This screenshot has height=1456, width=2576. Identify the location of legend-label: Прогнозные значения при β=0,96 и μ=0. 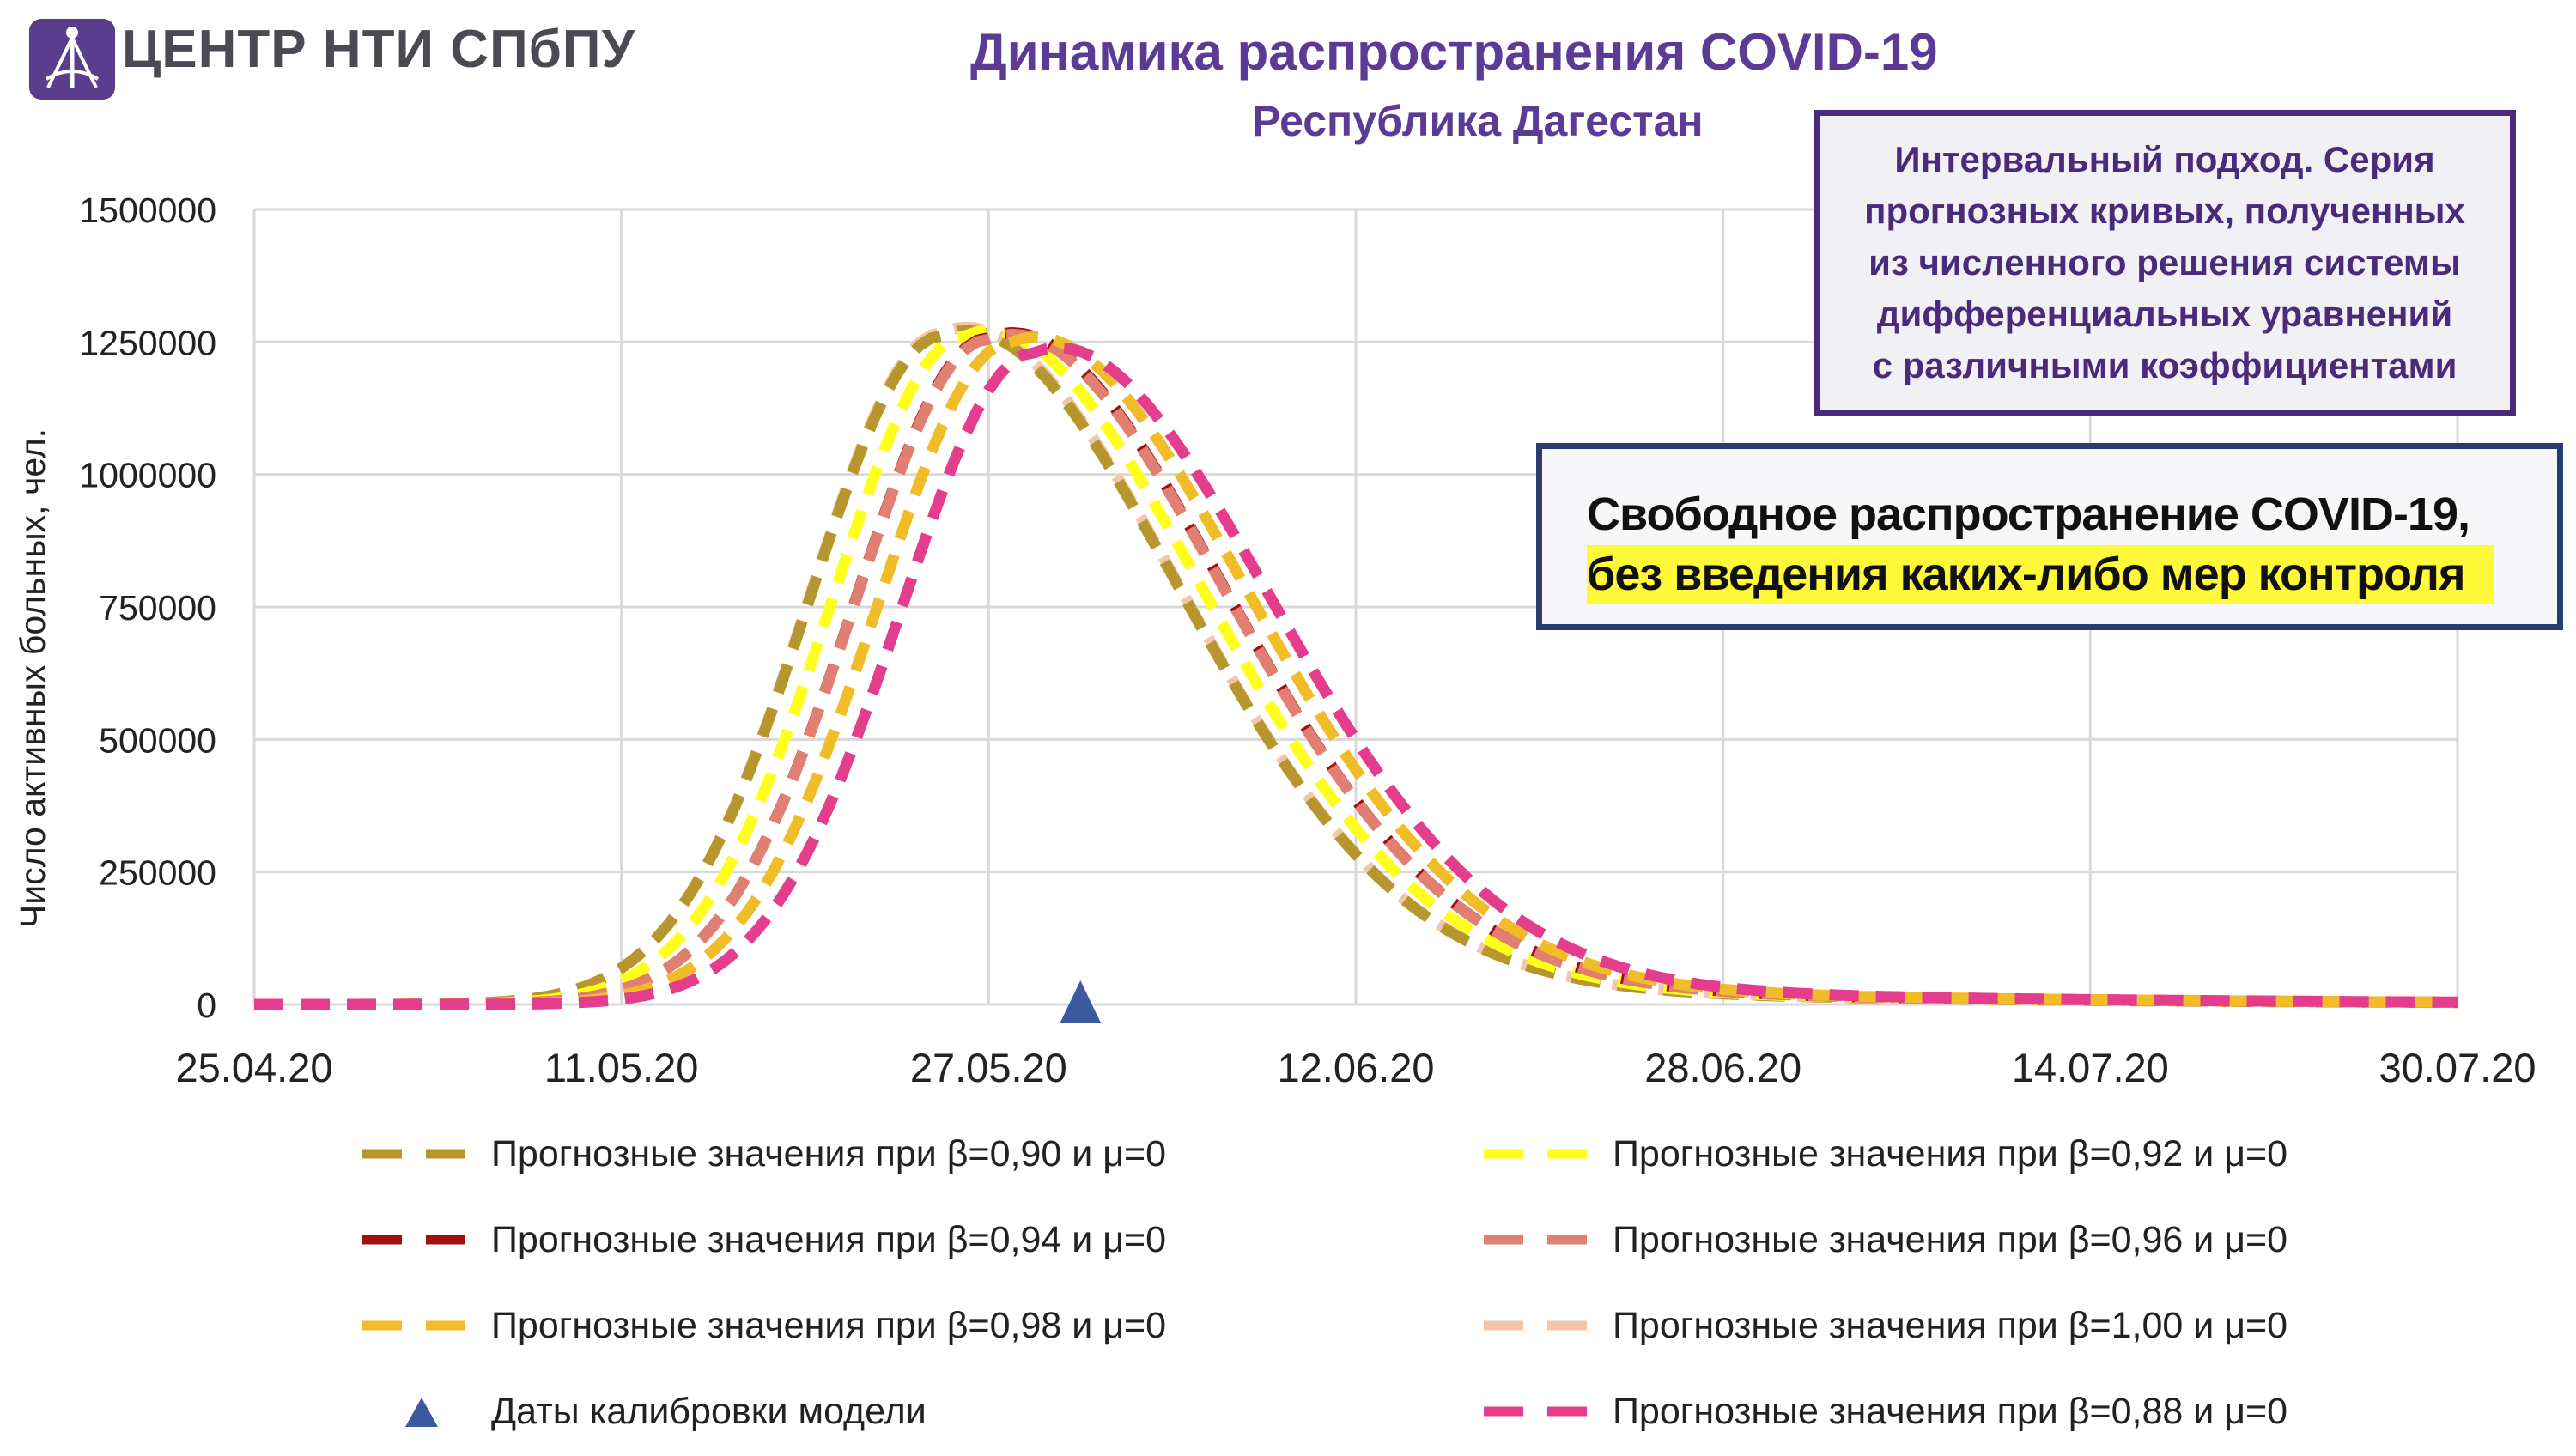
(1950, 1239).